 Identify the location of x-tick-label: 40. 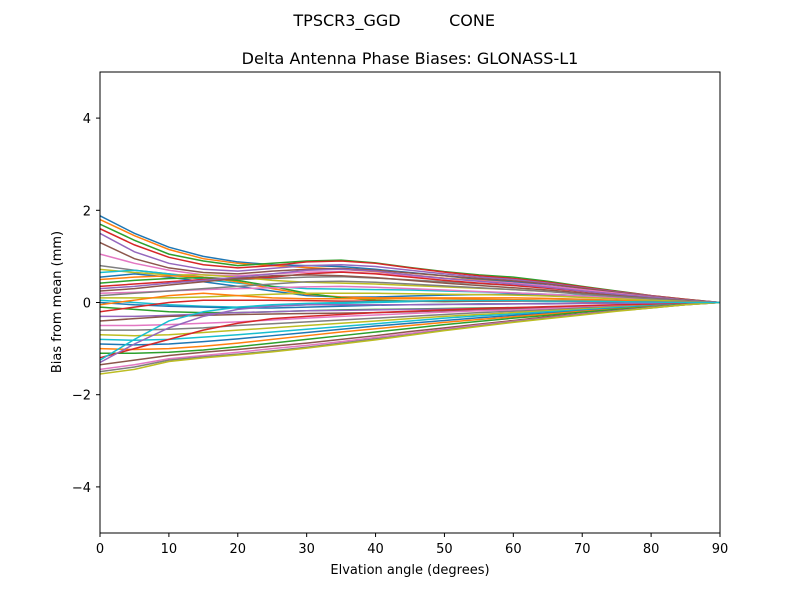
(375, 549).